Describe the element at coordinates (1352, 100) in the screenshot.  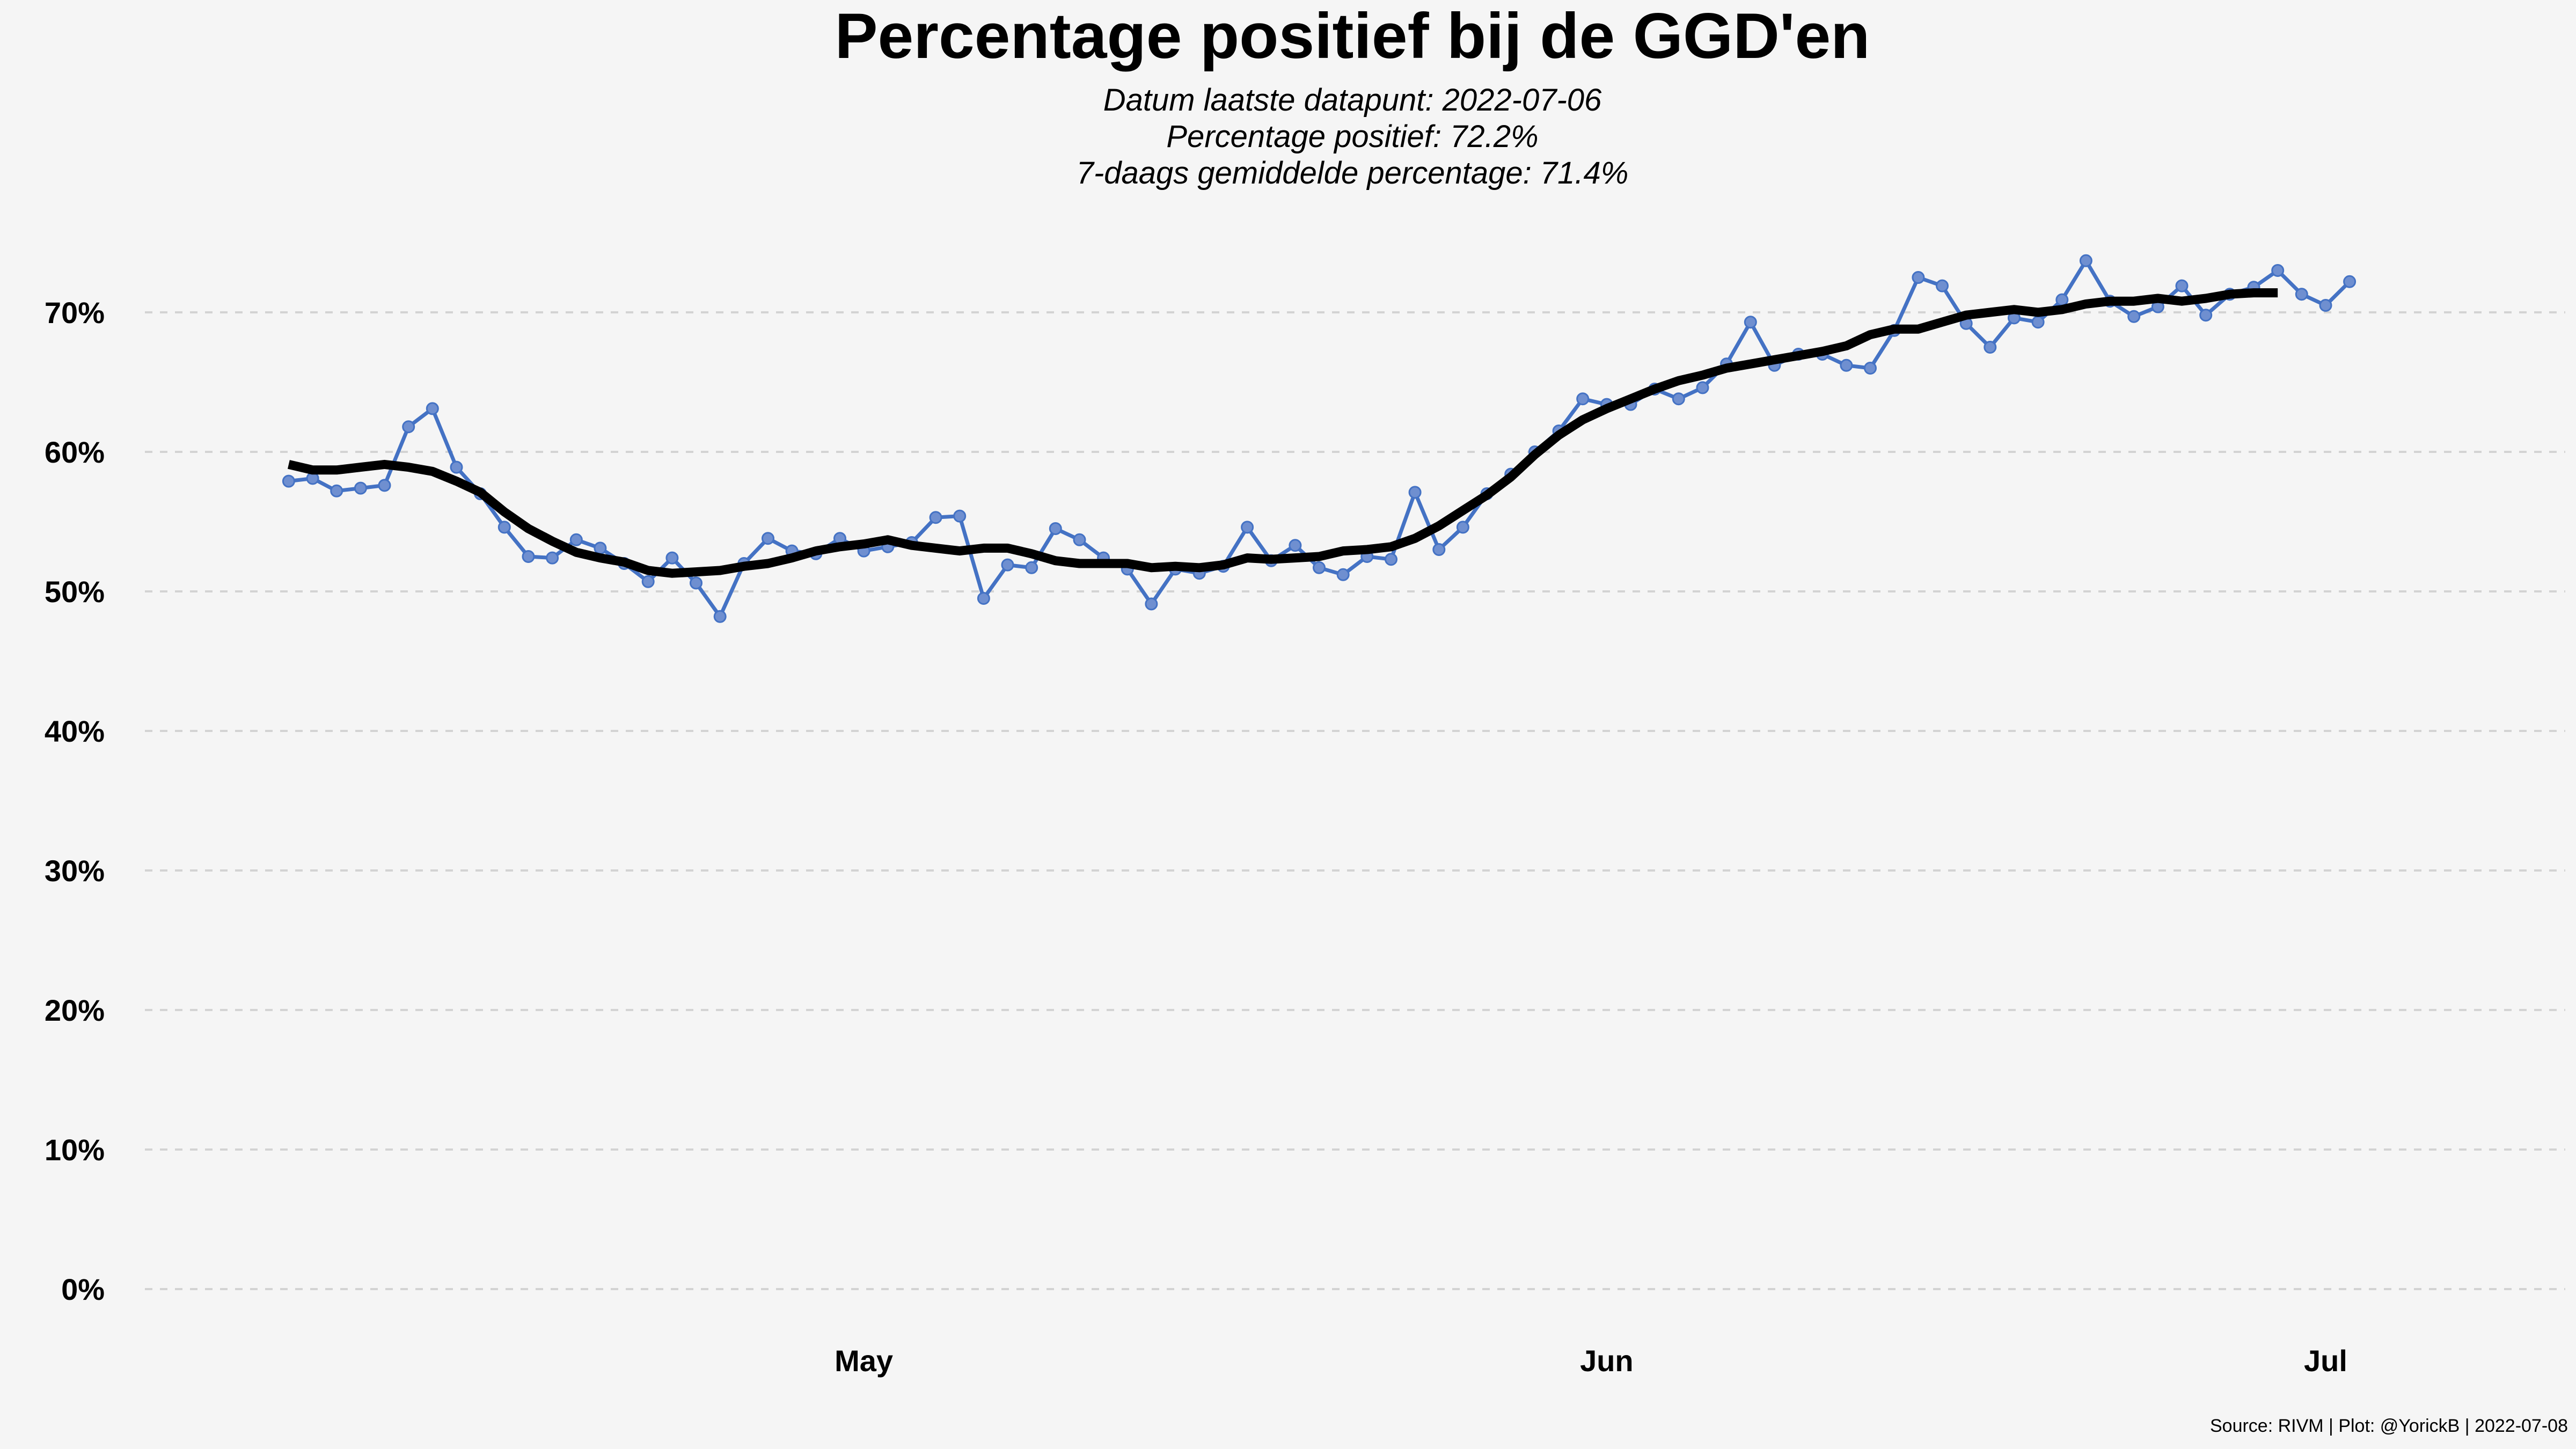
I see `chart-subtitle-line-1: Datum laatste datapunt: 2022-07-06` at that location.